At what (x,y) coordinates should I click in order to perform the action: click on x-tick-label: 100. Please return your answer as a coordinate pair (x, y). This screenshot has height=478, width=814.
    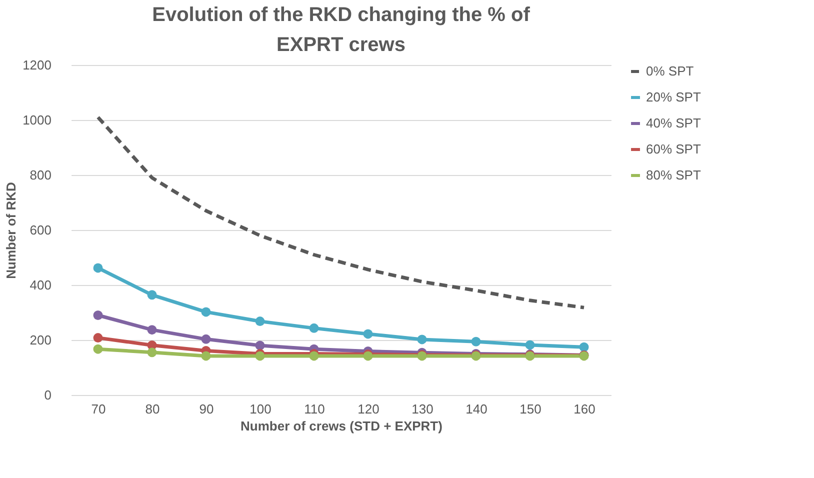
    Looking at the image, I should click on (261, 409).